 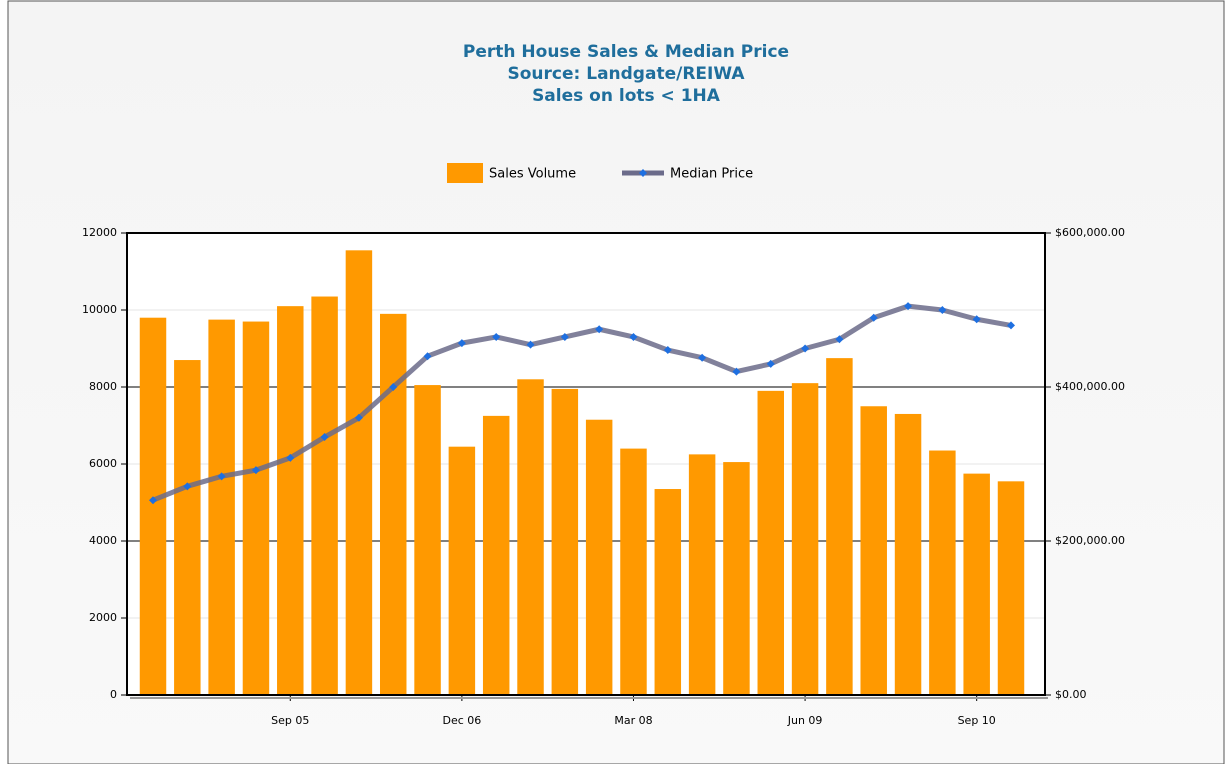 What do you see at coordinates (461, 720) in the screenshot?
I see `x-tick-label: Dec 06` at bounding box center [461, 720].